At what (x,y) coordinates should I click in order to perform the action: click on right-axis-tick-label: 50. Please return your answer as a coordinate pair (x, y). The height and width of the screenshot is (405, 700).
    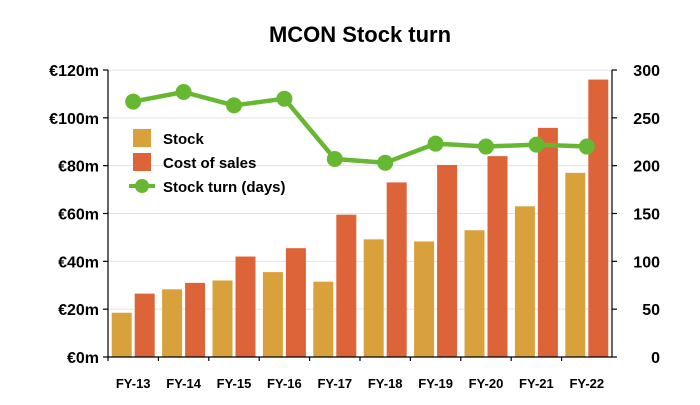
    Looking at the image, I should click on (651, 310).